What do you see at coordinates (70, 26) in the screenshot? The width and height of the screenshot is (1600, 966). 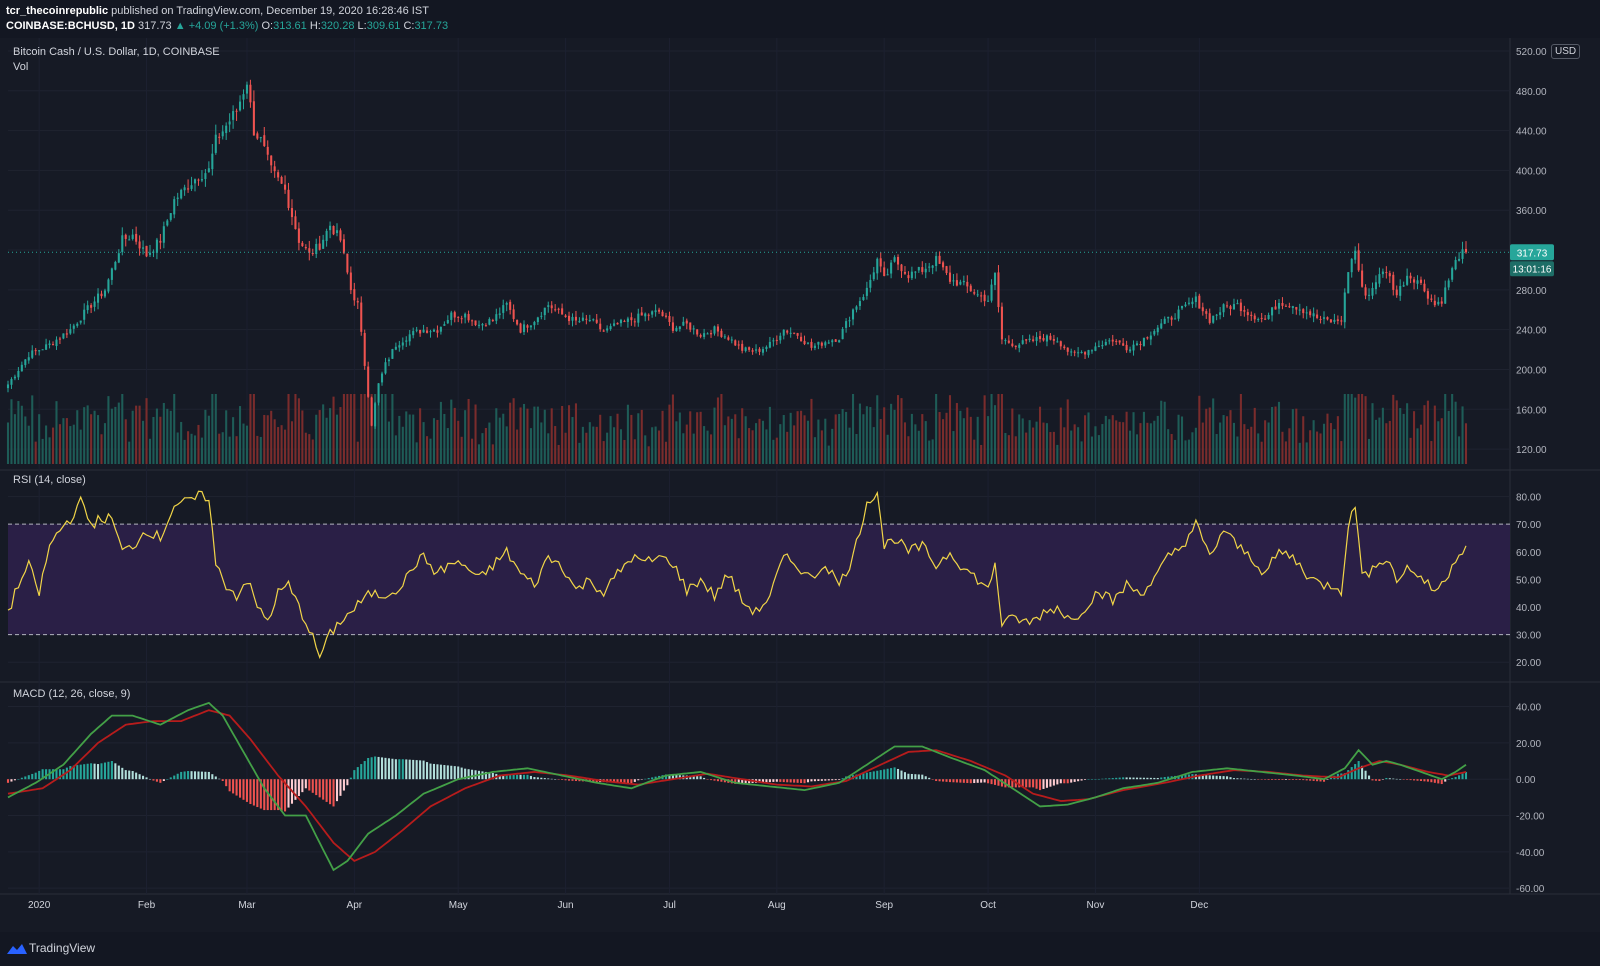 I see `symbol-name: COINBASE:BCHUSD, 1D` at bounding box center [70, 26].